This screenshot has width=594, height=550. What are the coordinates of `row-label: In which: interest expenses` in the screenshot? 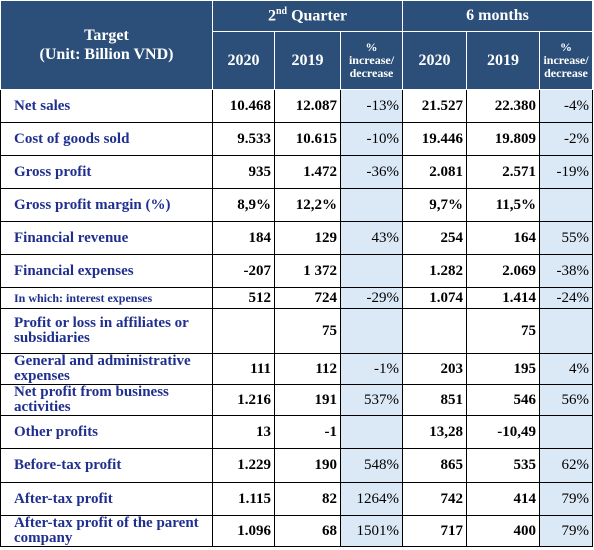 It's located at (106, 298).